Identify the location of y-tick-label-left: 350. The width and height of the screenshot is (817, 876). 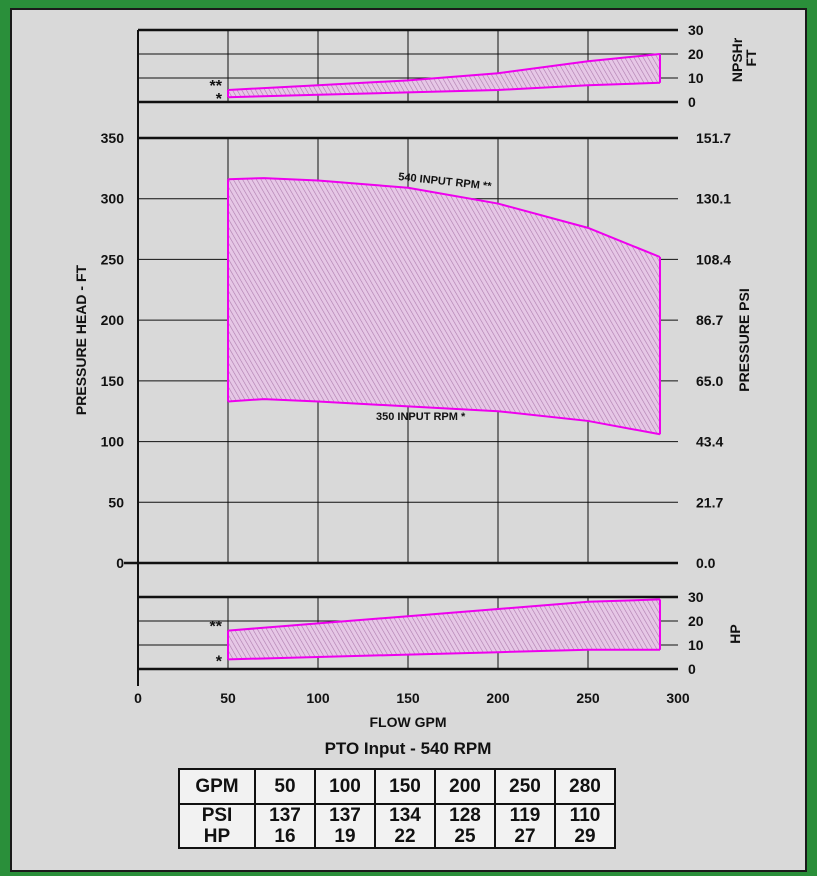
(113, 138).